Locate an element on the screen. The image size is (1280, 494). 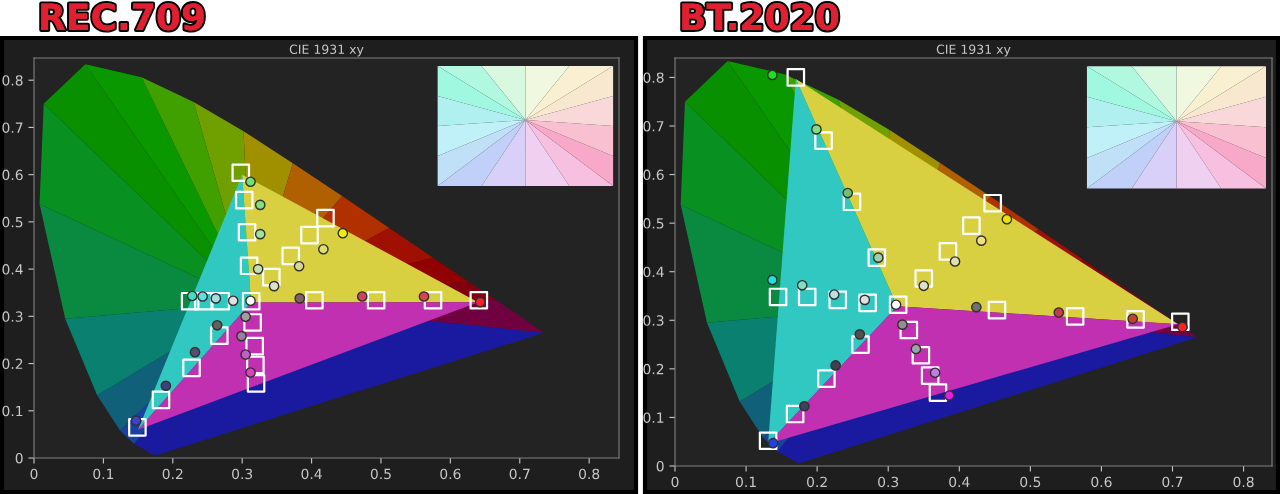
chart-title: BT.2020 is located at coordinates (760, 17).